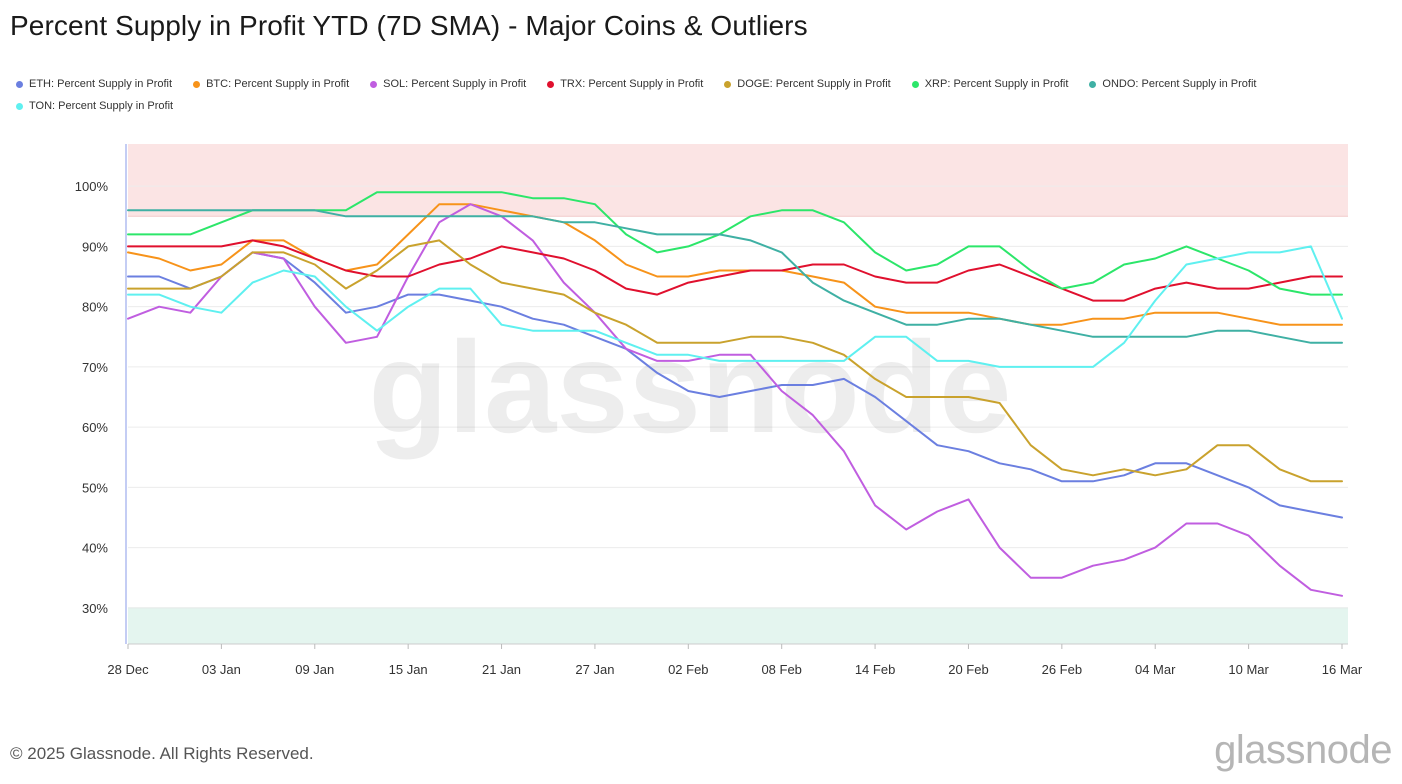  I want to click on y-tick-label: 80%, so click(95, 307).